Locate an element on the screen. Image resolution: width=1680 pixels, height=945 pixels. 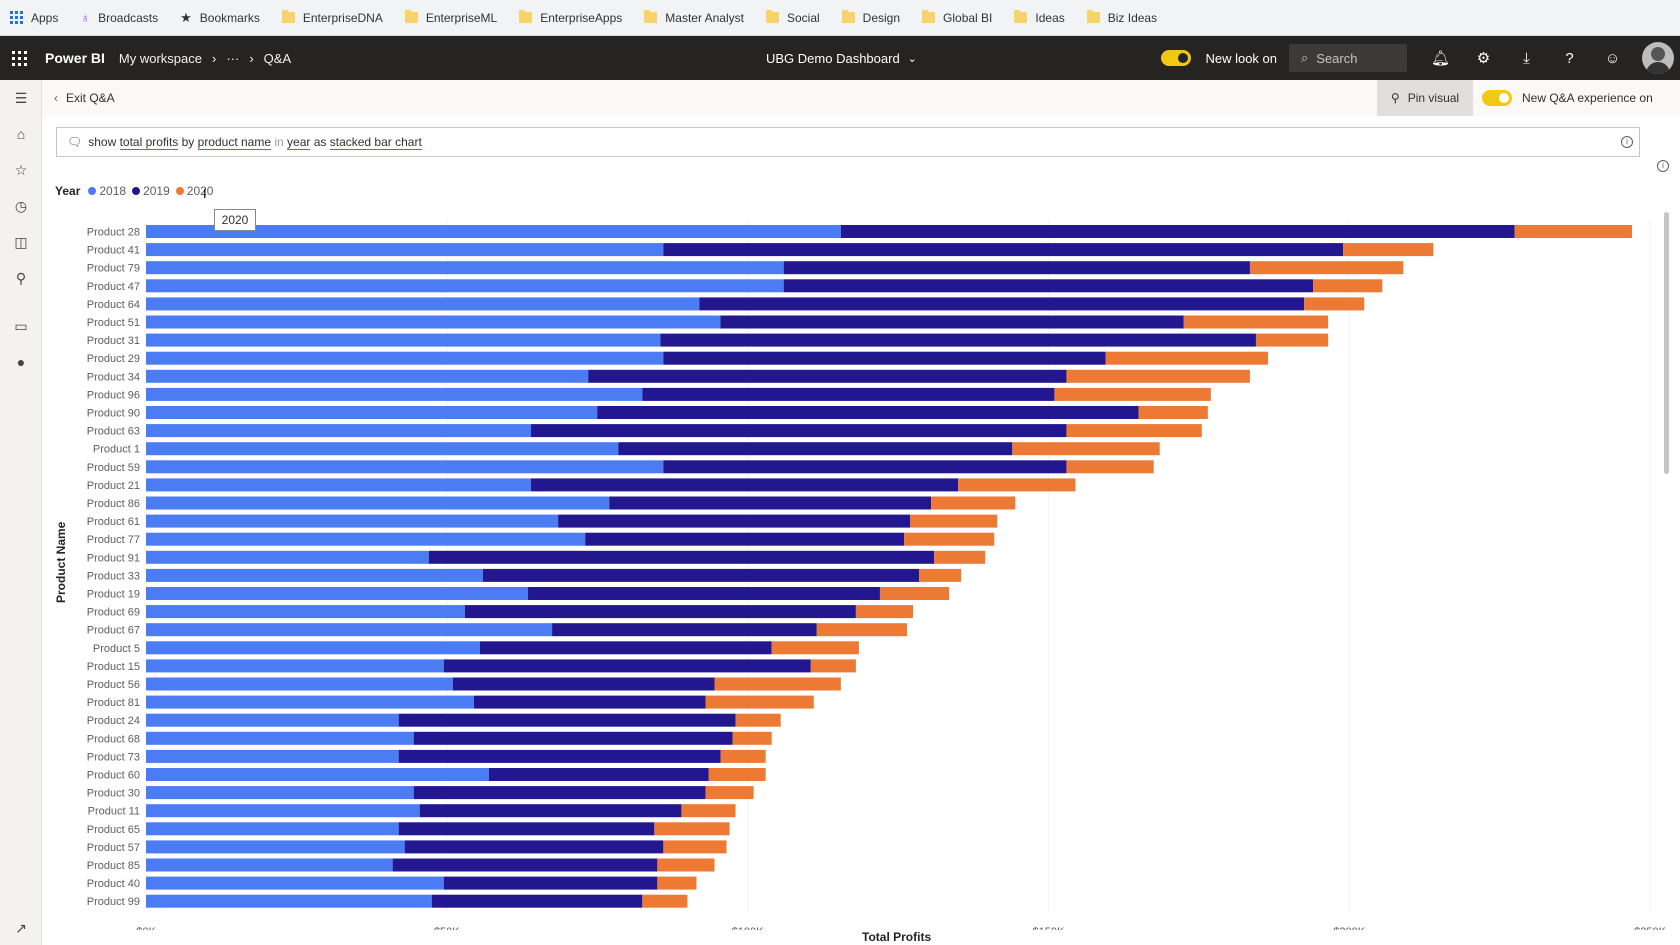
dashboard-selector: UBG Demo Dashboard ⌄ is located at coordinates (841, 58).